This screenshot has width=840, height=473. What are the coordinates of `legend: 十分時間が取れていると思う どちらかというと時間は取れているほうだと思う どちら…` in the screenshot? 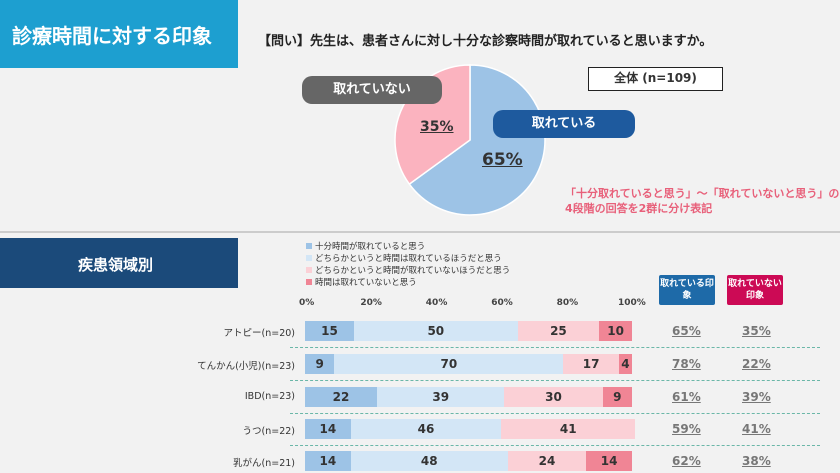 It's located at (408, 265).